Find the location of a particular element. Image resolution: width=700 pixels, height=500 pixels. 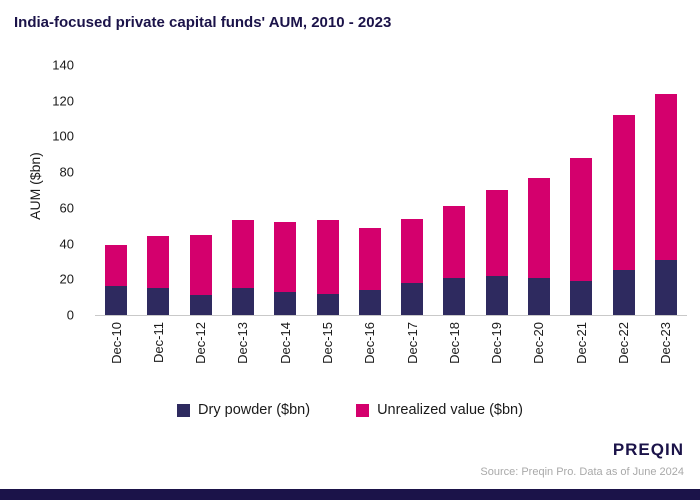

legend-item-dry-powder: Dry powder ($bn) is located at coordinates (243, 410).